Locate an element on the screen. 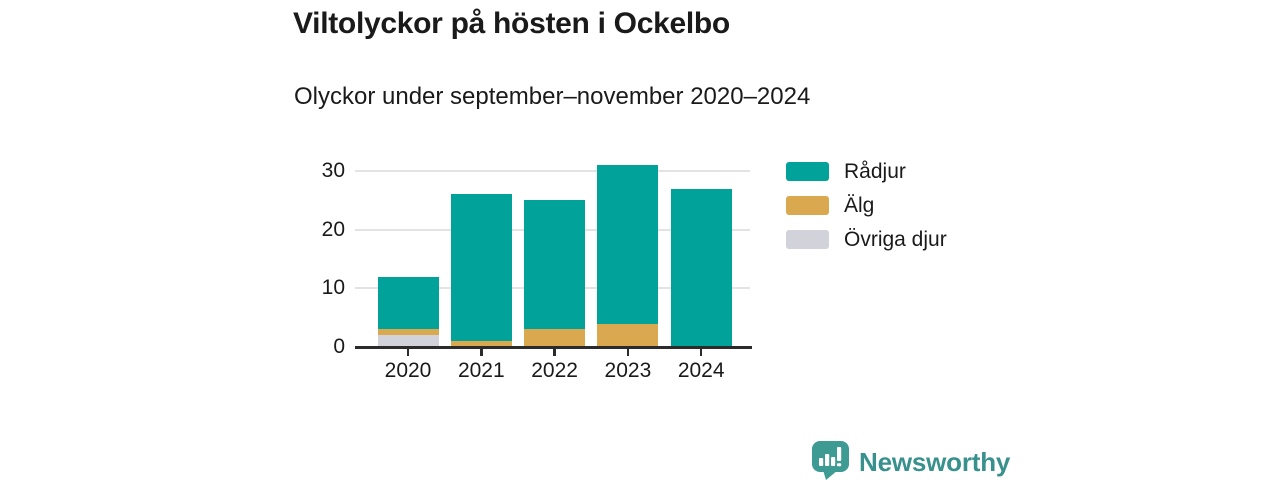 The width and height of the screenshot is (1280, 480). grid-line is located at coordinates (552, 171).